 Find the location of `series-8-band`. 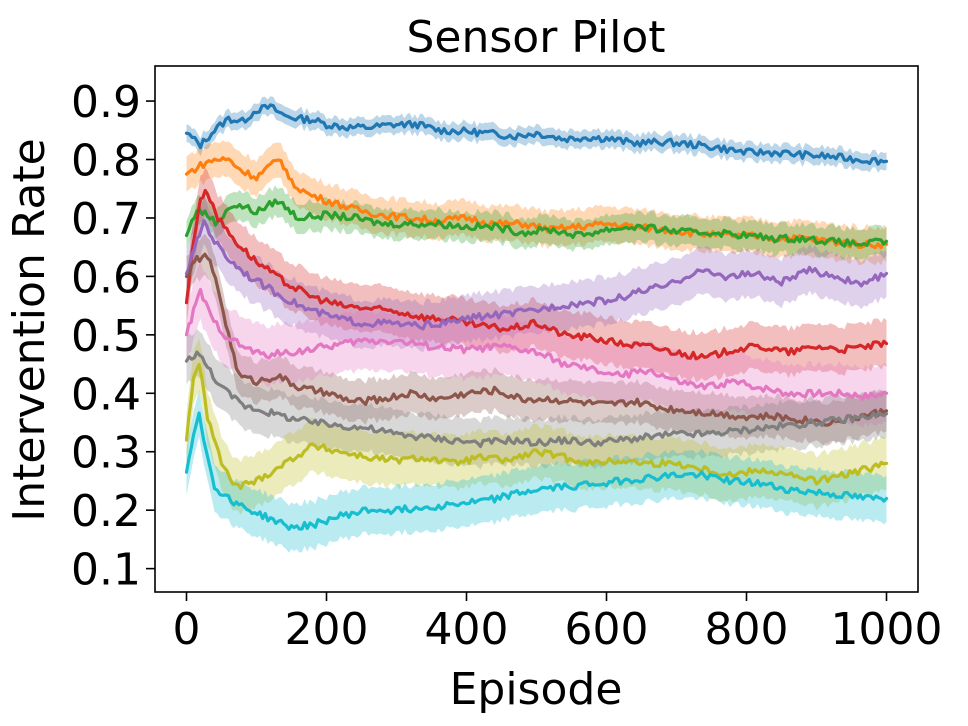

series-8-band is located at coordinates (536, 399).